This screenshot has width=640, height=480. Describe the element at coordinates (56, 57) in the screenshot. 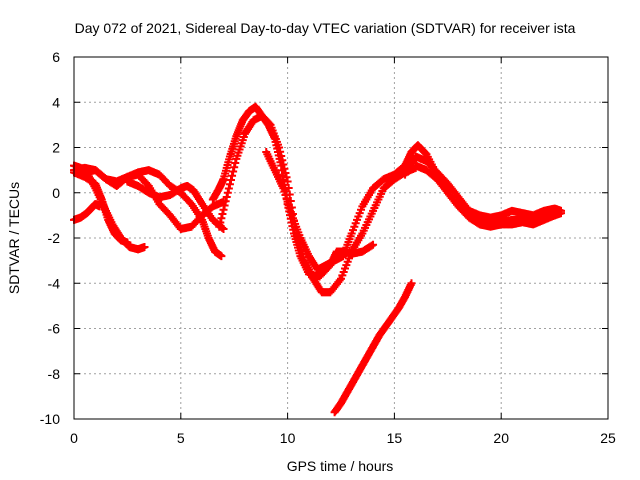

I see `y-tick-label: 6` at that location.